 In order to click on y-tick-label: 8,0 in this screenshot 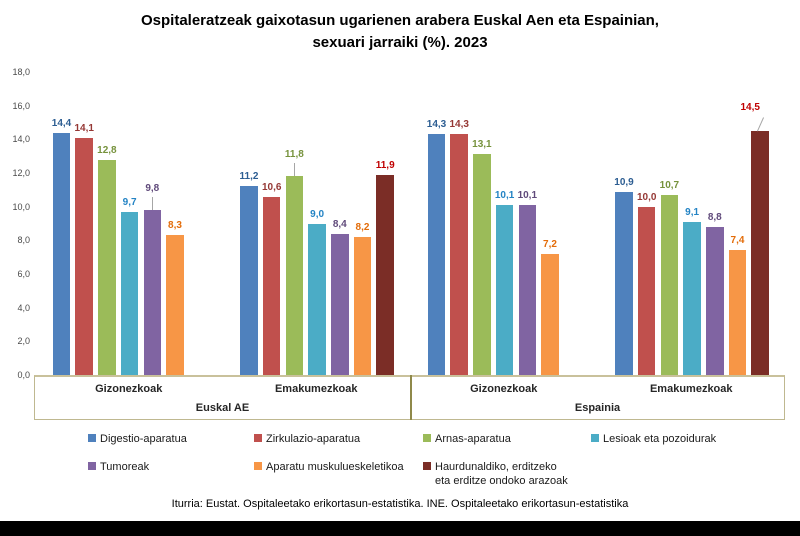, I will do `click(23, 240)`.